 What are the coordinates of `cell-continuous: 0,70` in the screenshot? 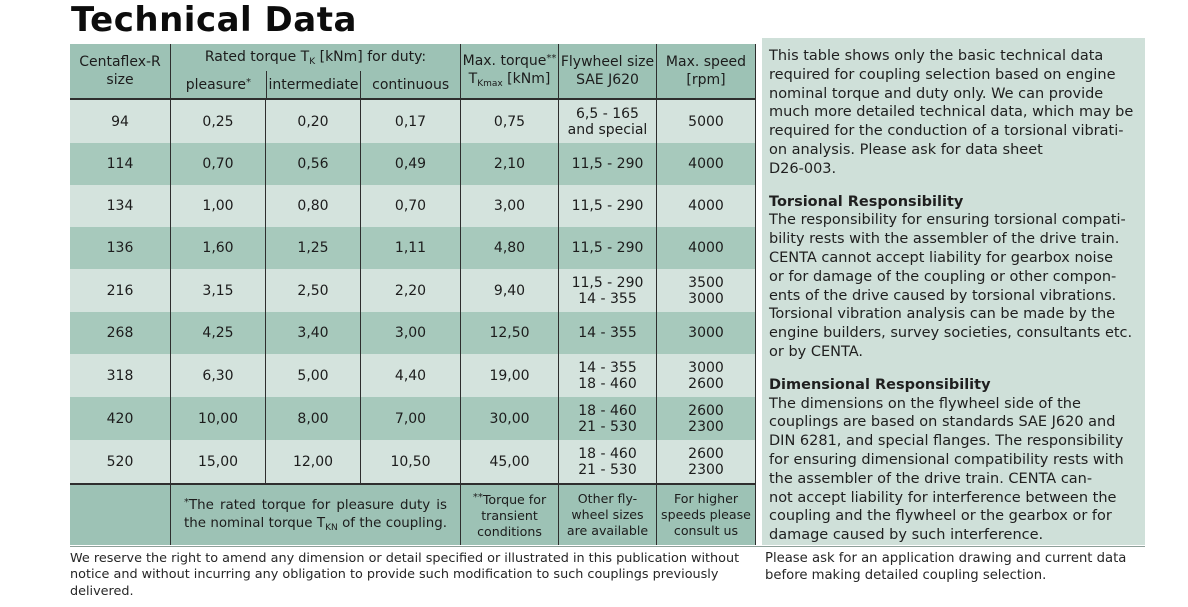 It's located at (411, 206).